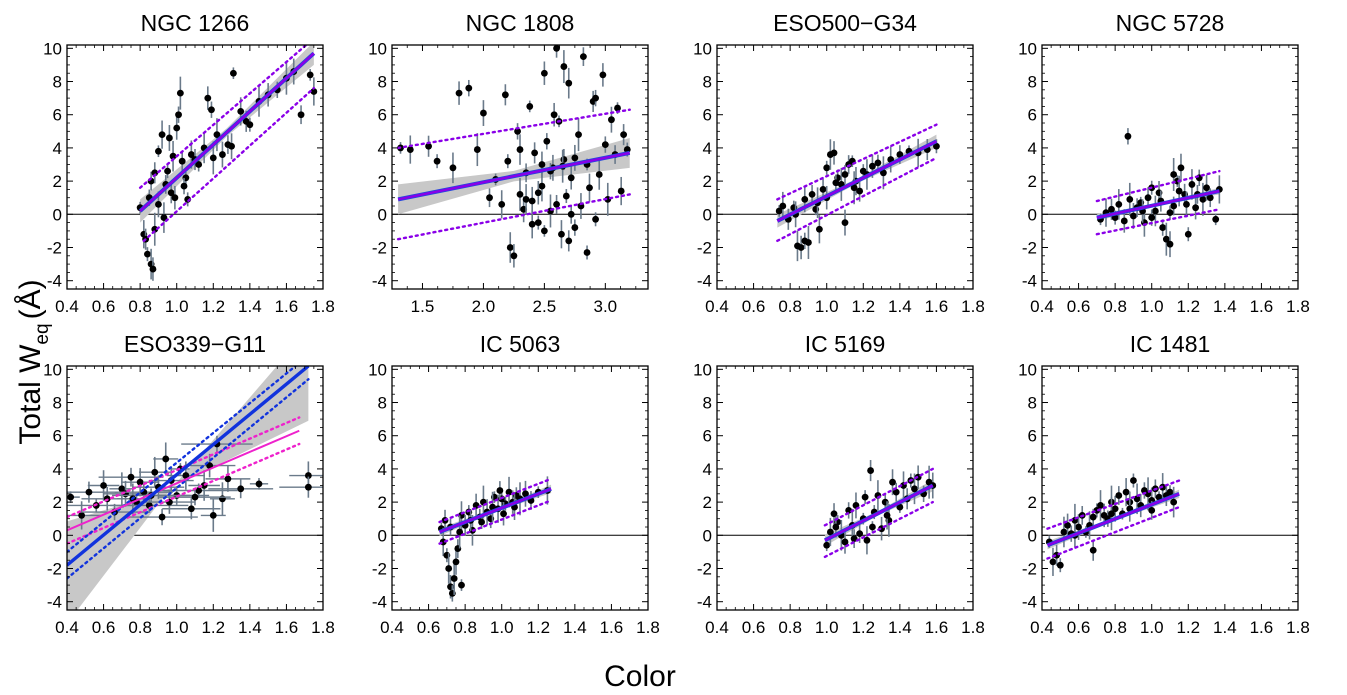 The width and height of the screenshot is (1347, 695). Describe the element at coordinates (1032, 535) in the screenshot. I see `y-tick-label: 0` at that location.